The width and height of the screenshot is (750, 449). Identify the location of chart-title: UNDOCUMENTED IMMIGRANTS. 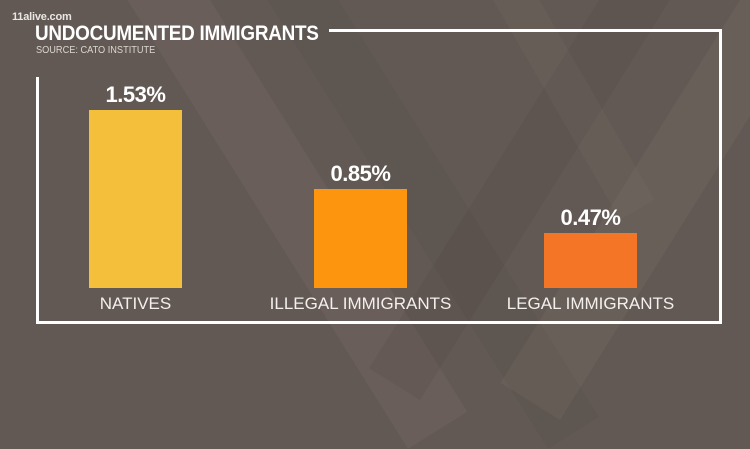
(177, 33).